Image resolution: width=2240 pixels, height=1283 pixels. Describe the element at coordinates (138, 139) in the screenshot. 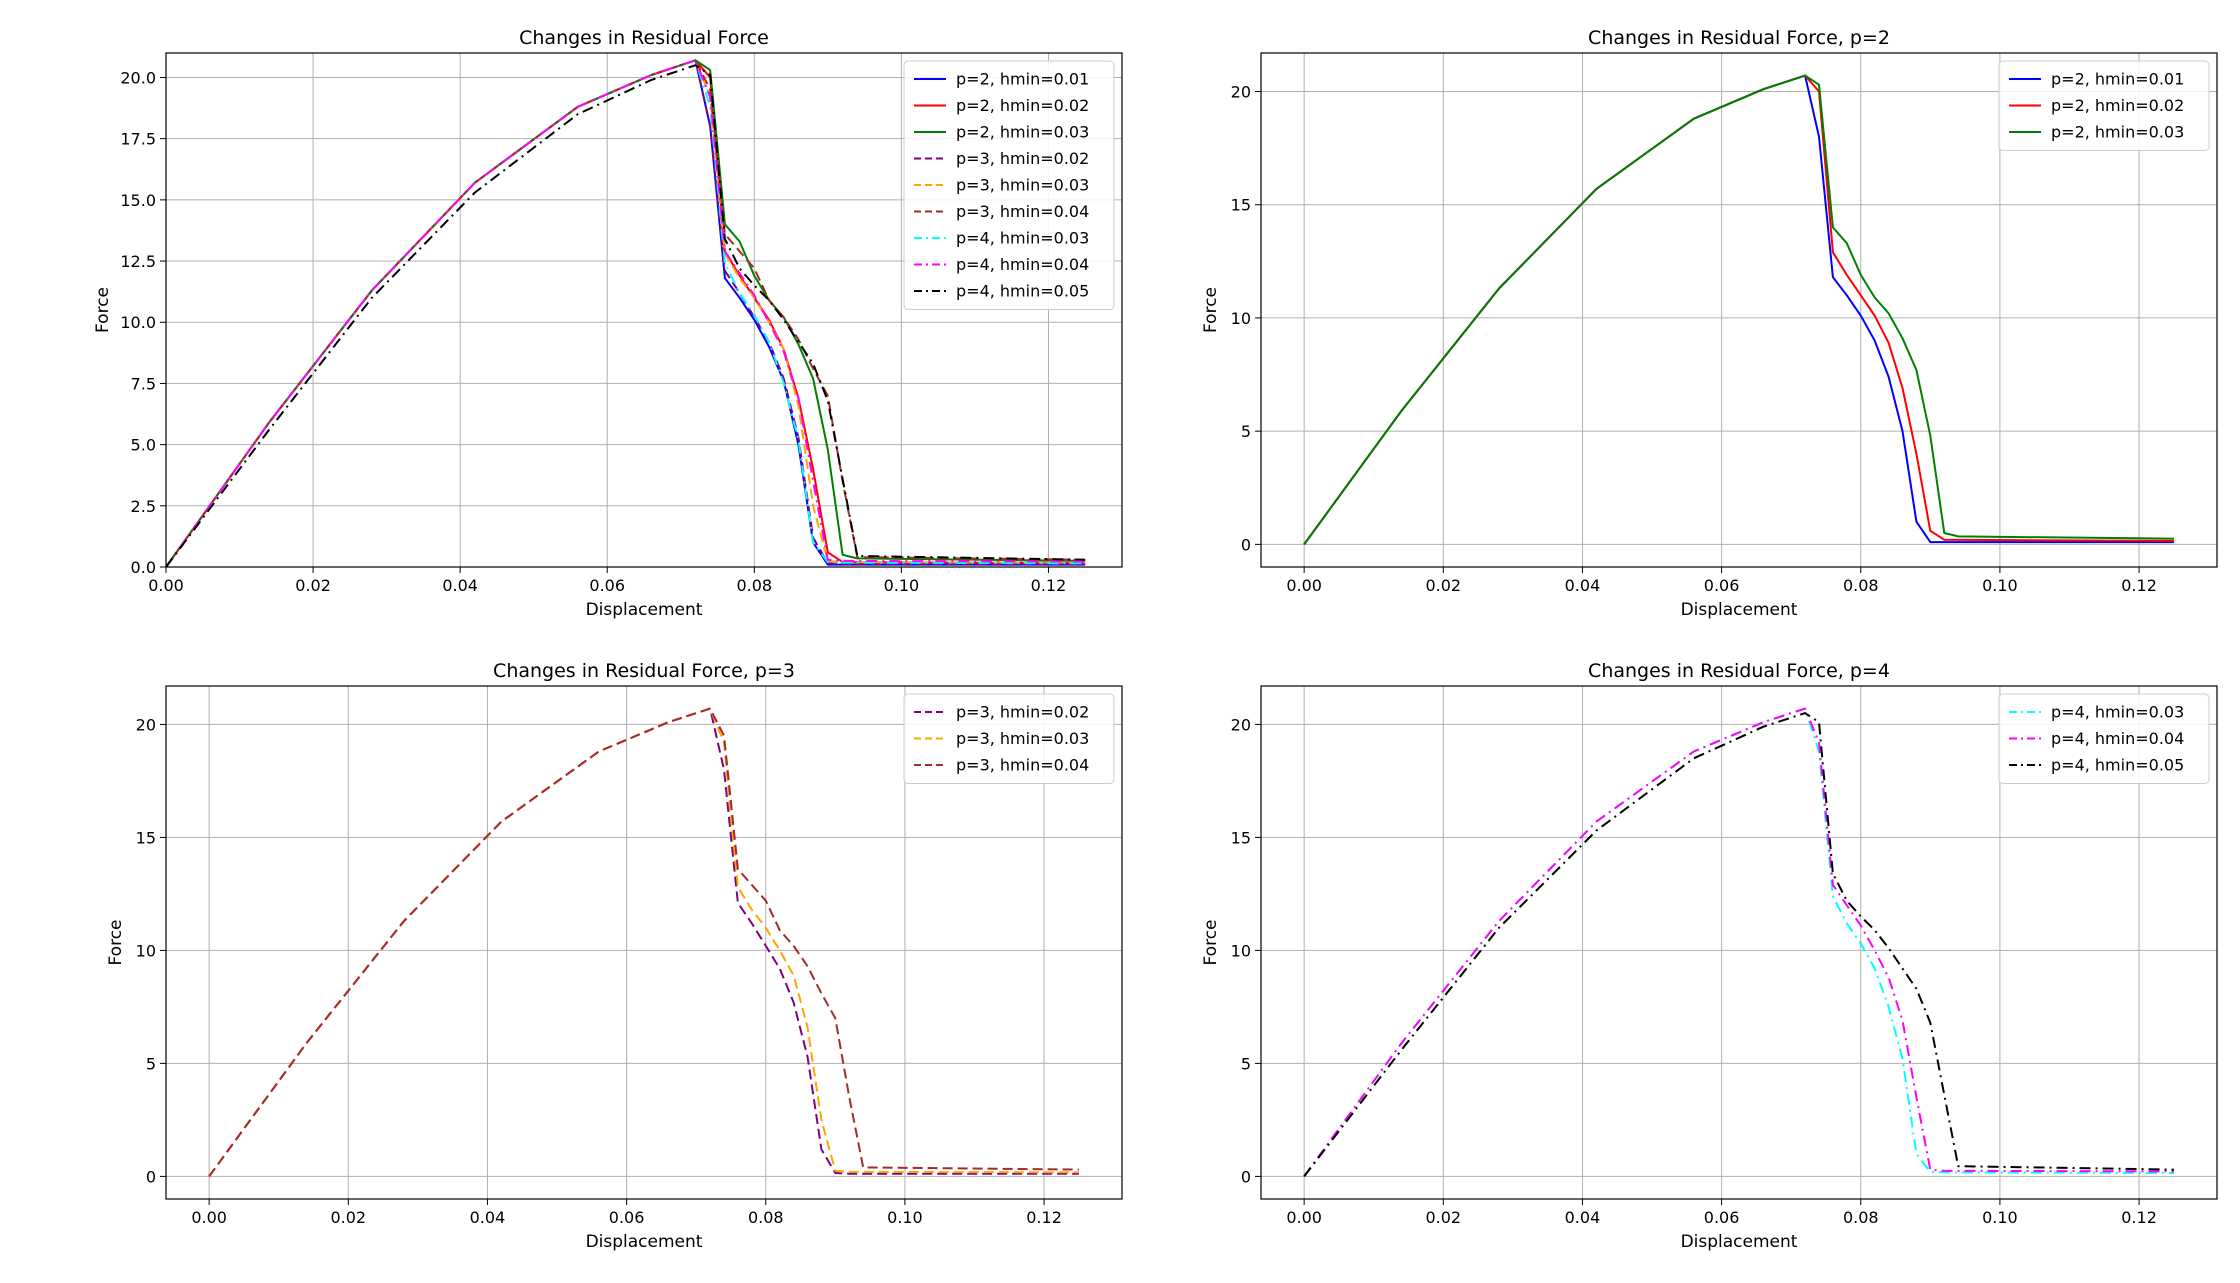

I see `y-tick-label: 17.5` at that location.